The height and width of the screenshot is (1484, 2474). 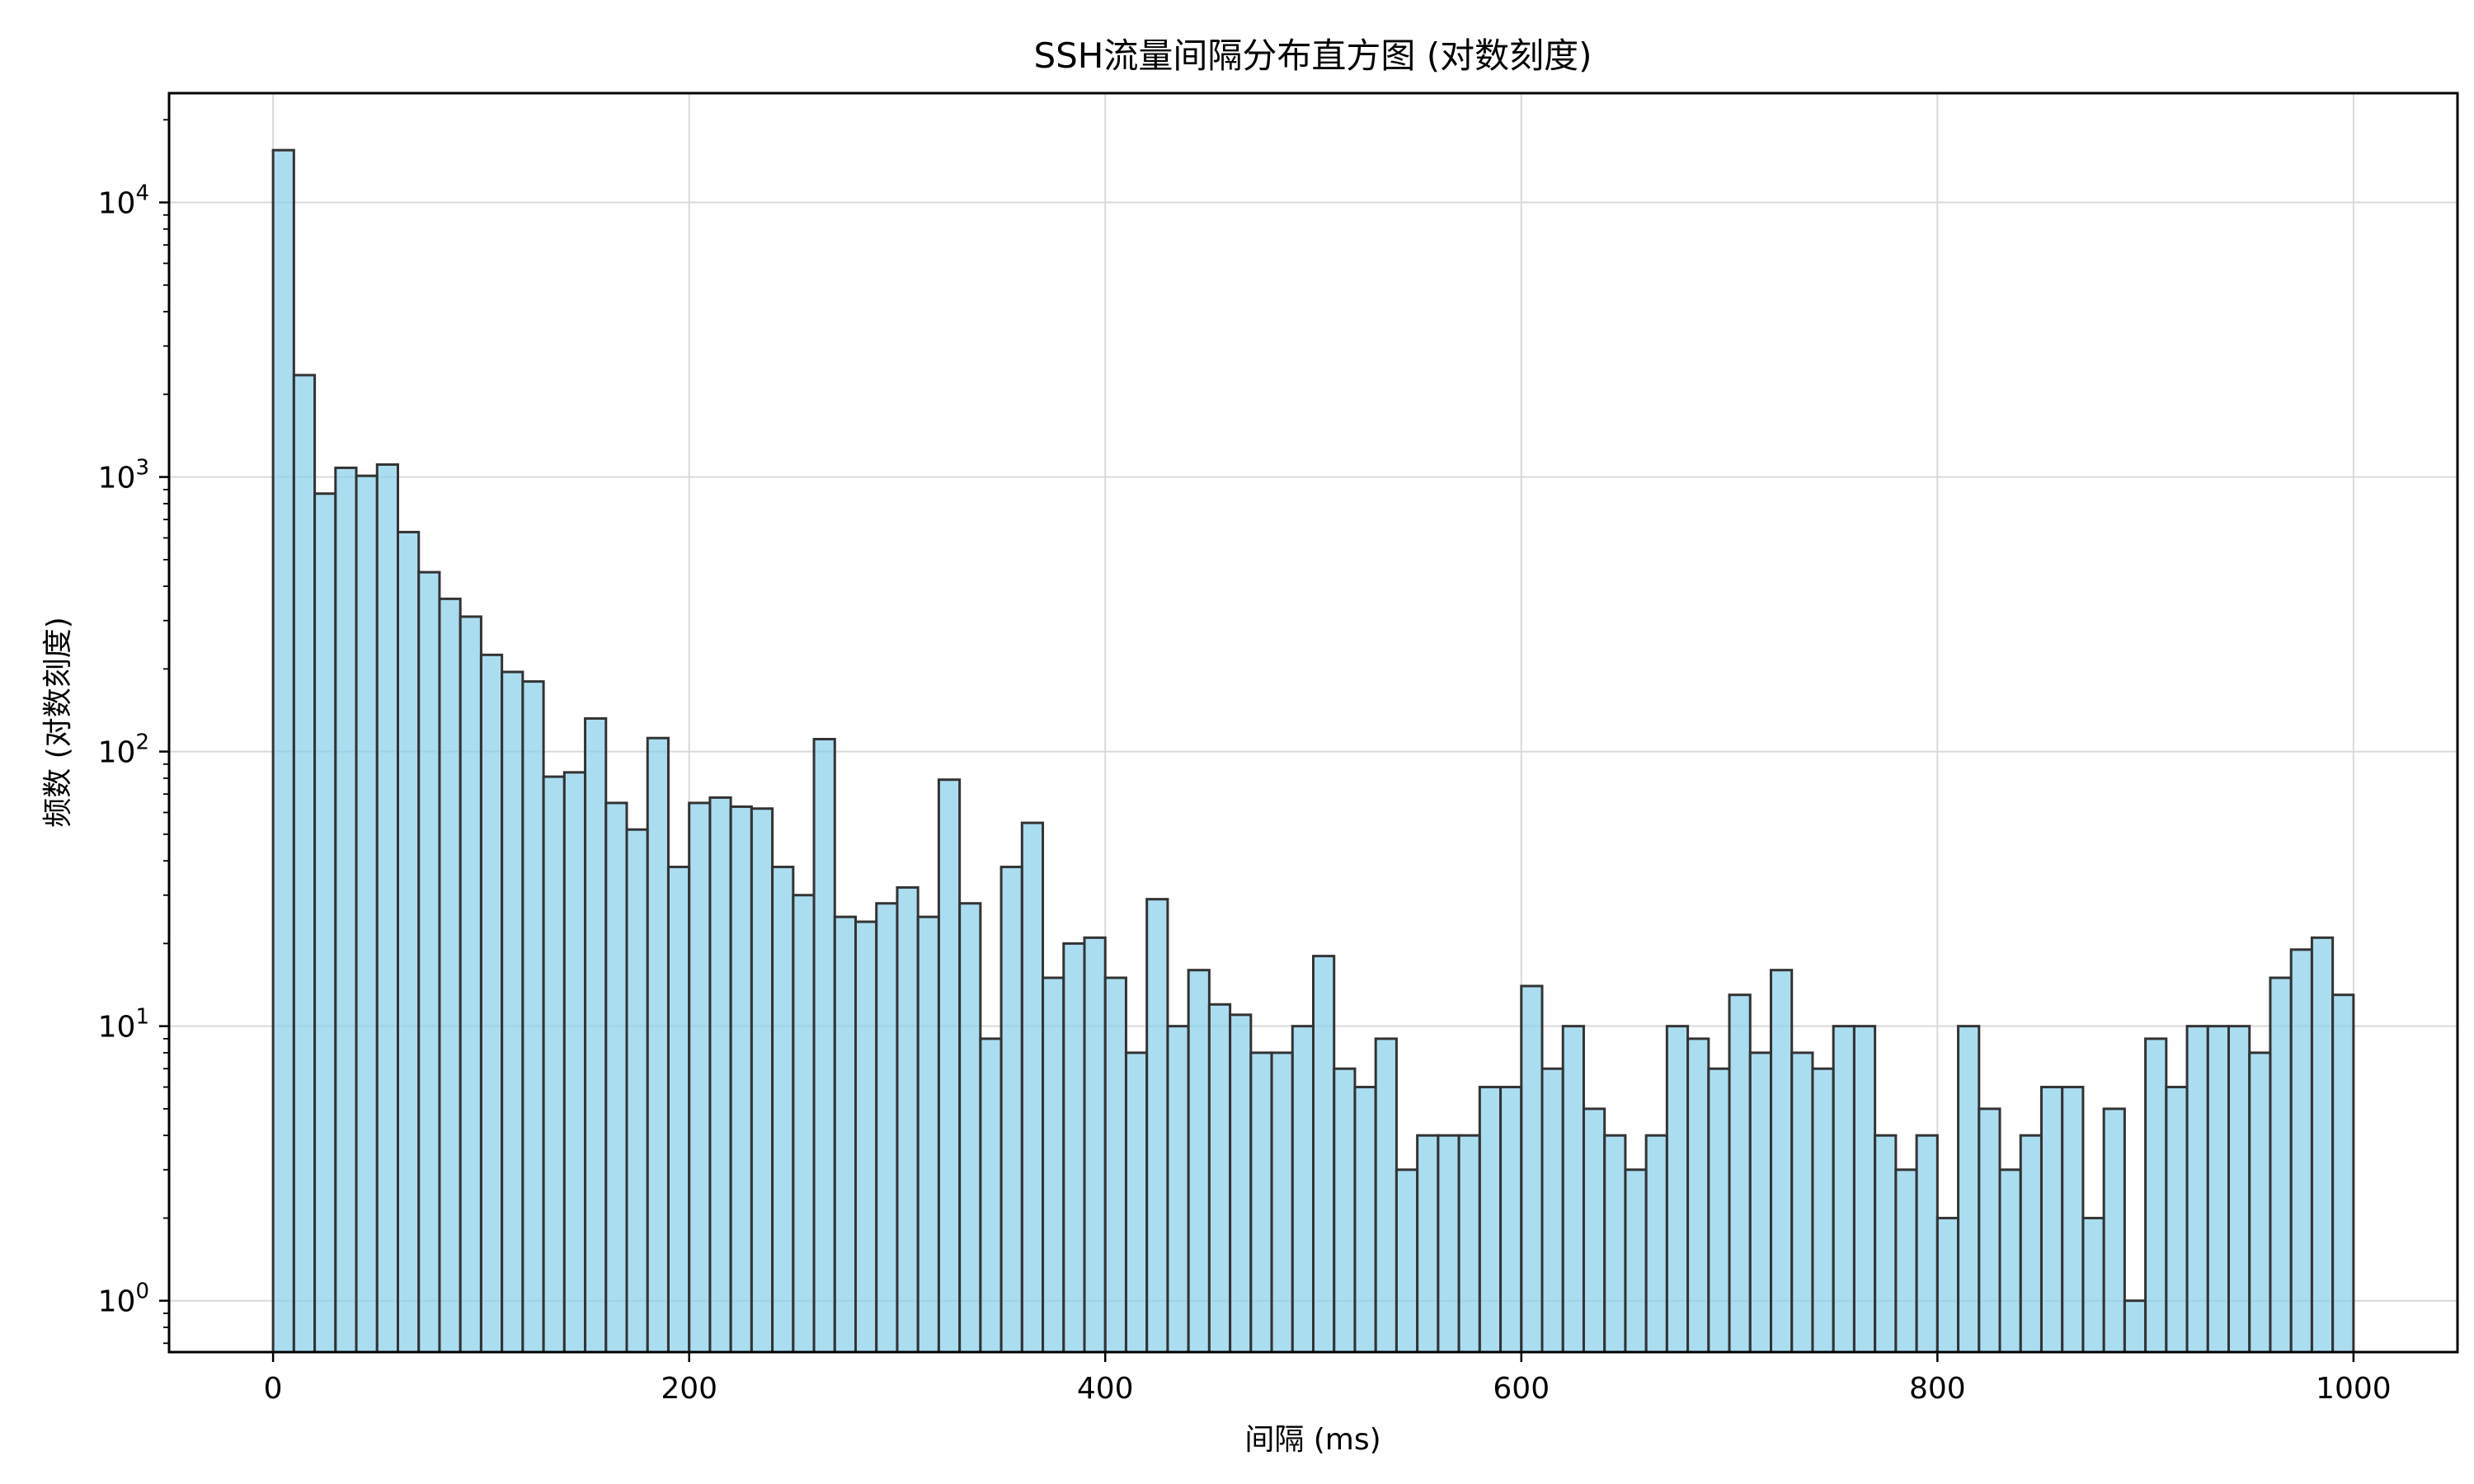 I want to click on y-tick-exponent: 3, so click(x=142, y=468).